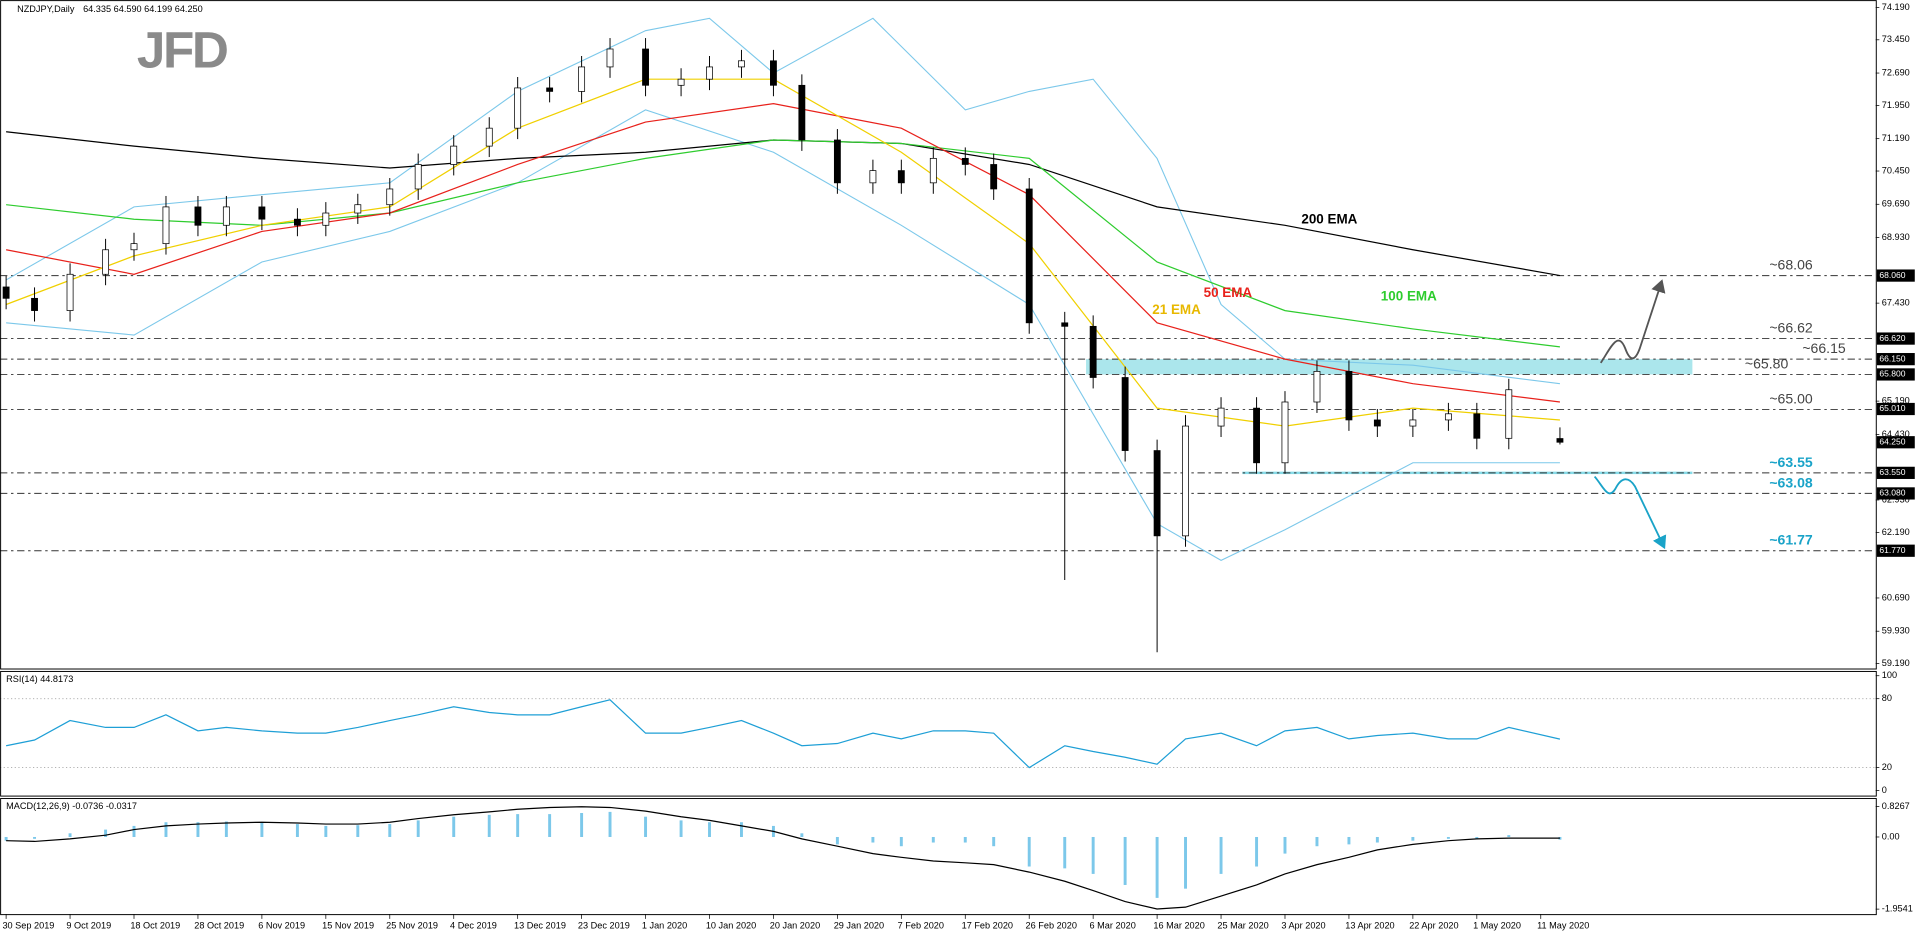 The height and width of the screenshot is (936, 1916). Describe the element at coordinates (1176, 309) in the screenshot. I see `ema-label: 21 EMA` at that location.